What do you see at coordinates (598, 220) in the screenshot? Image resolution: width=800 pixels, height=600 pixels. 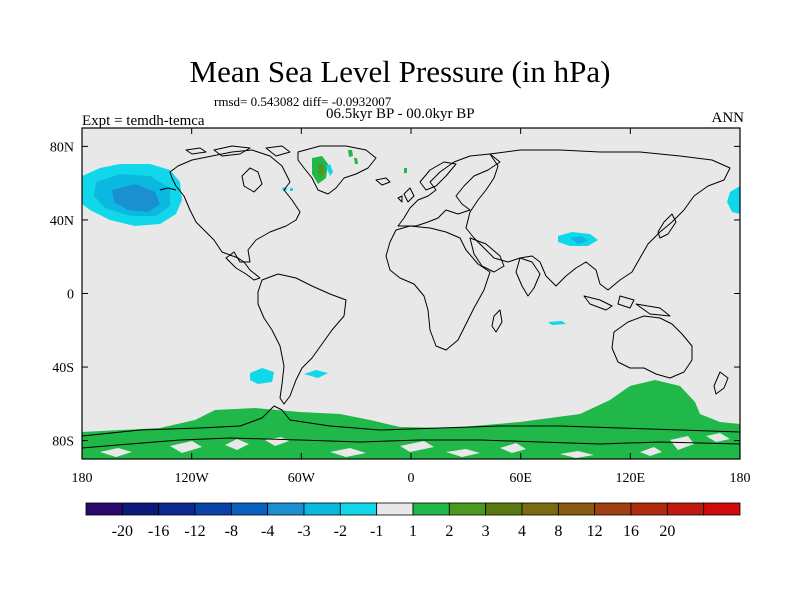 I see `coast-asia` at bounding box center [598, 220].